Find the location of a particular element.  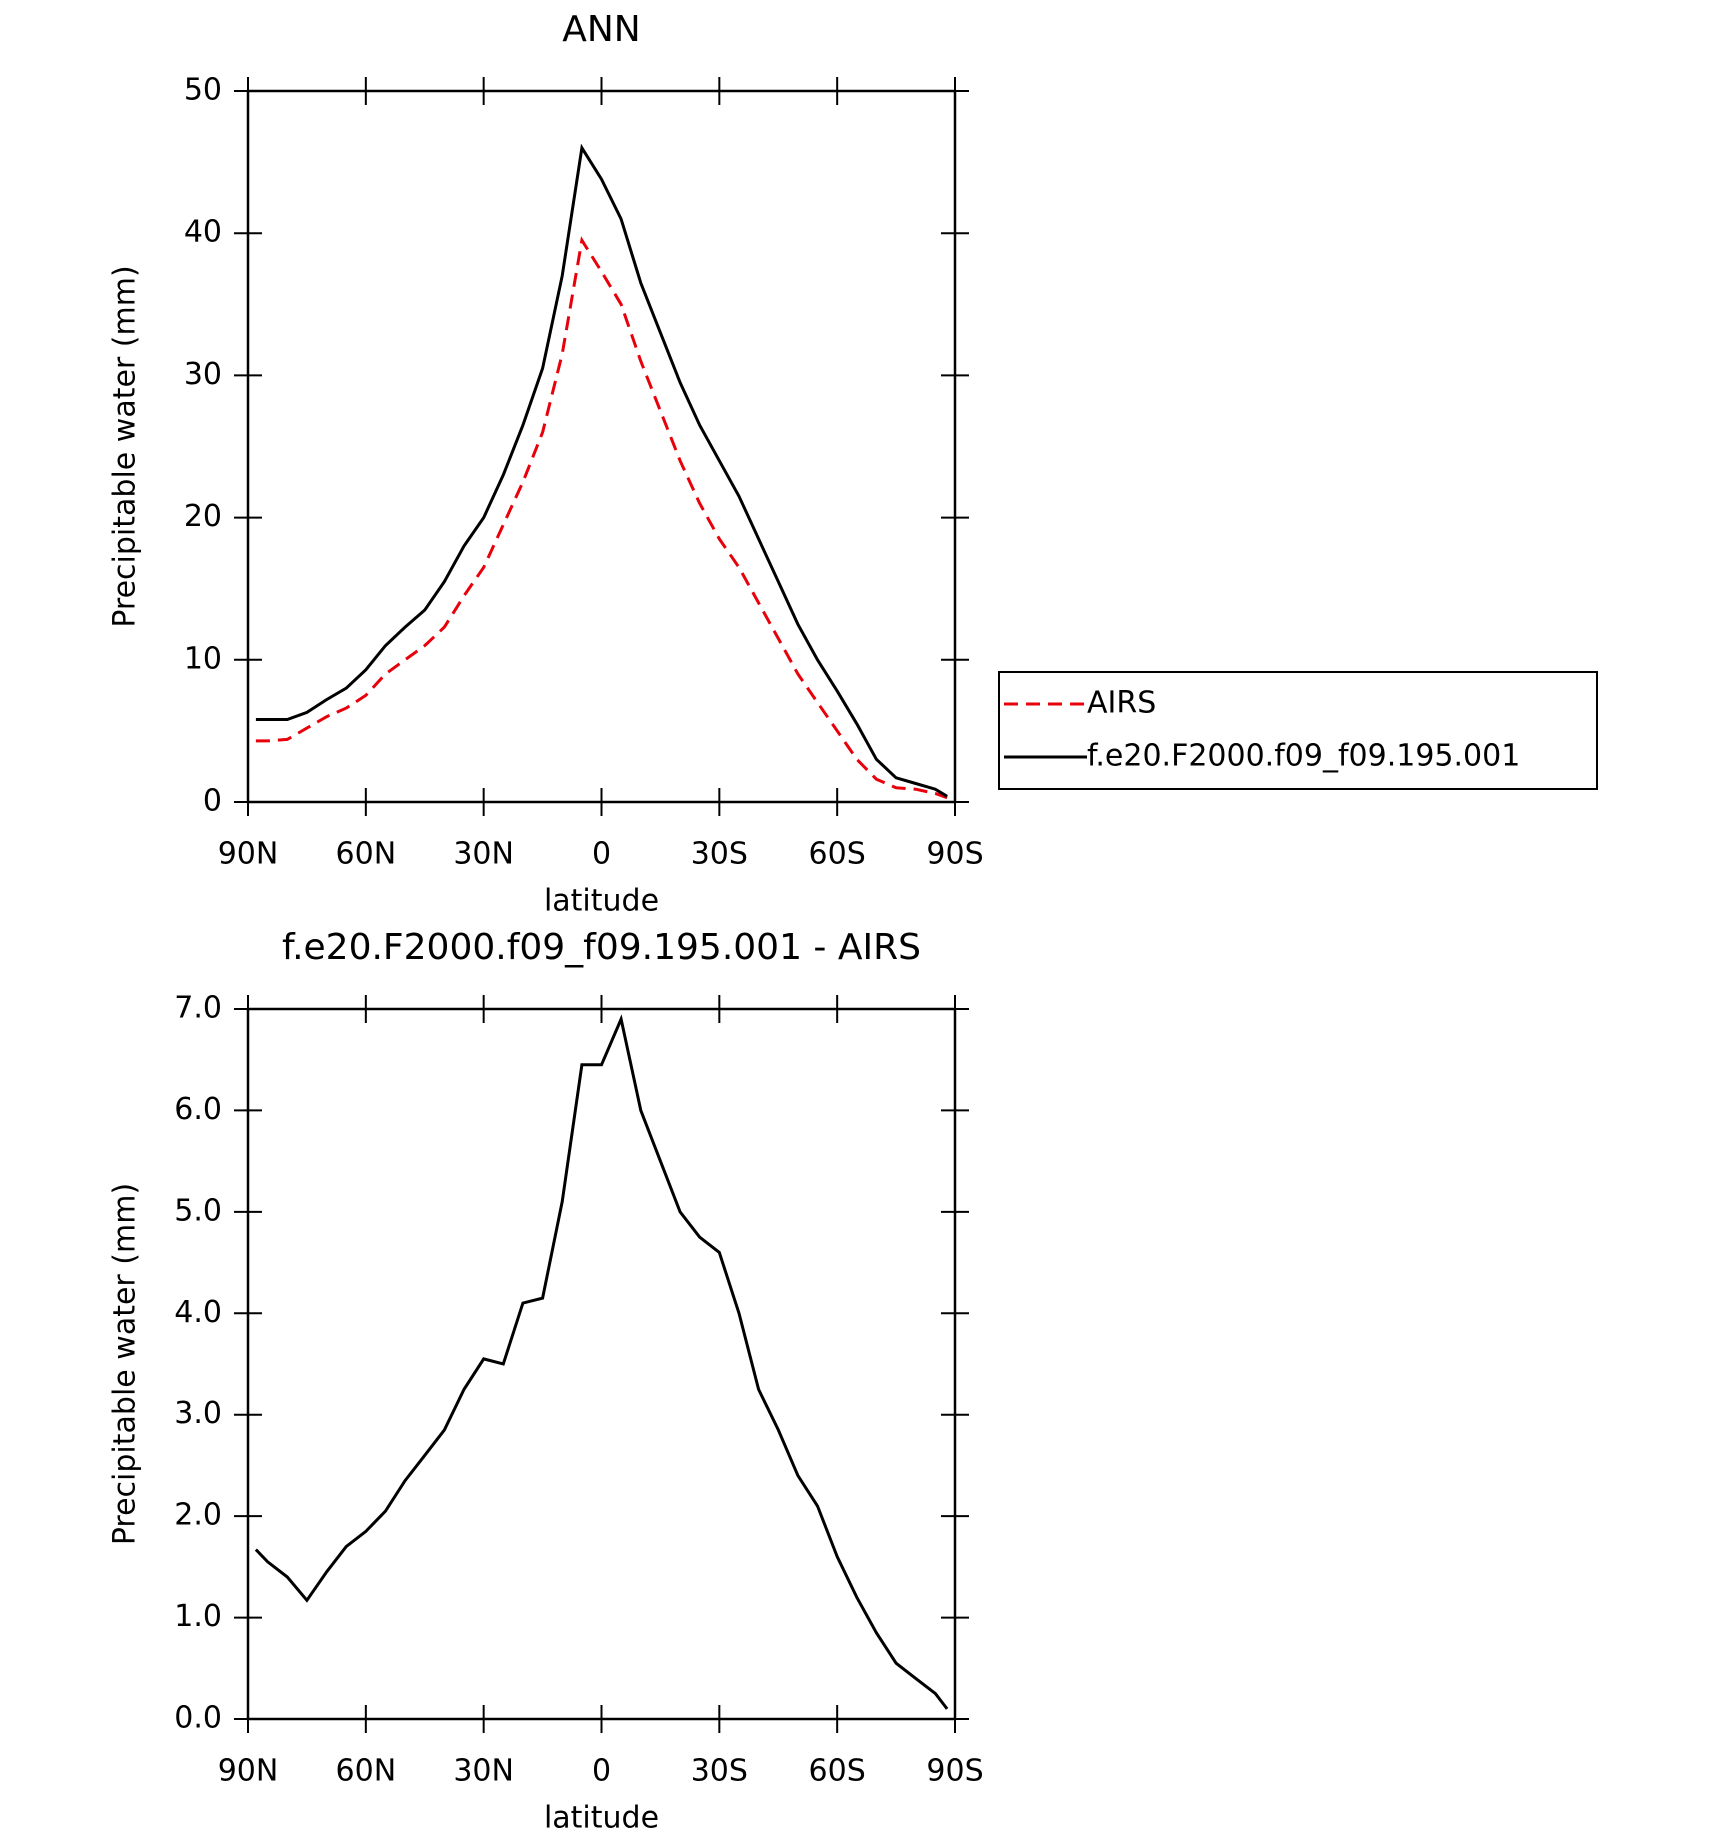

y-tick-label: 30 is located at coordinates (203, 374).